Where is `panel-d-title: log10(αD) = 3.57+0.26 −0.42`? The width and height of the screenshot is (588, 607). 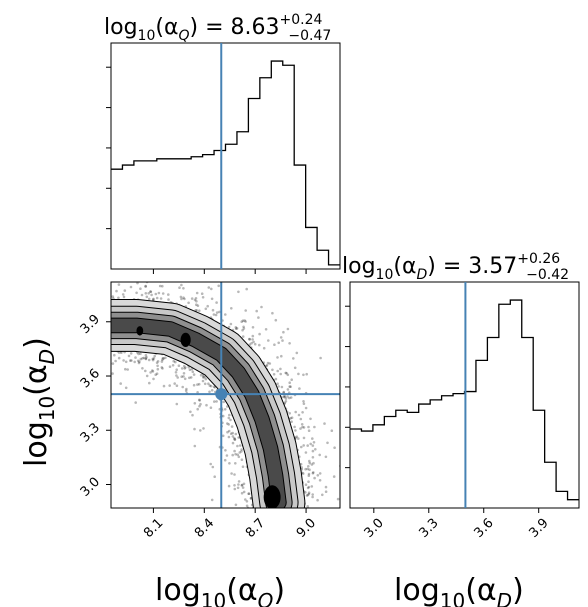 panel-d-title: log10(αD) = 3.57+0.26 −0.42 is located at coordinates (455, 267).